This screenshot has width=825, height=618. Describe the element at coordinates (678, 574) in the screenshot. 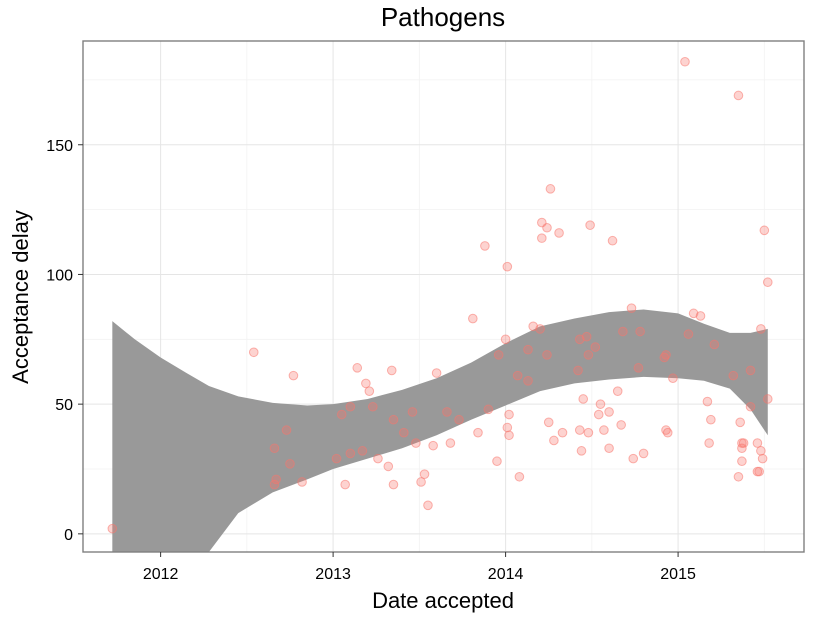

I see `x-tick-label: 2015` at that location.